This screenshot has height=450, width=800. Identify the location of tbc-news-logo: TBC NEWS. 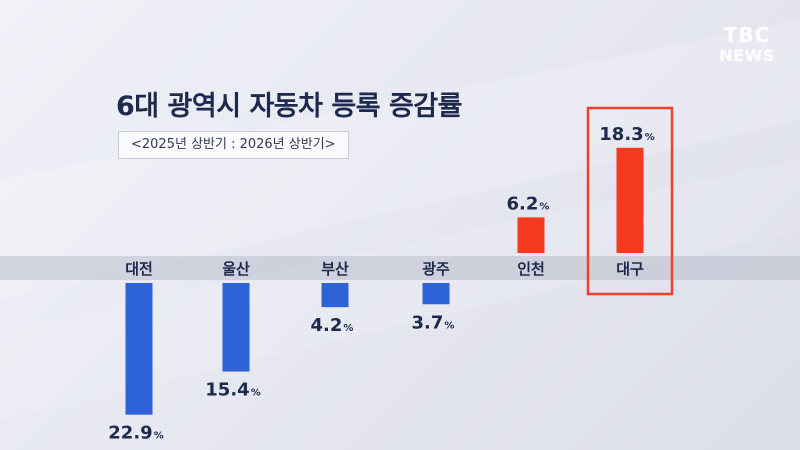
(747, 45).